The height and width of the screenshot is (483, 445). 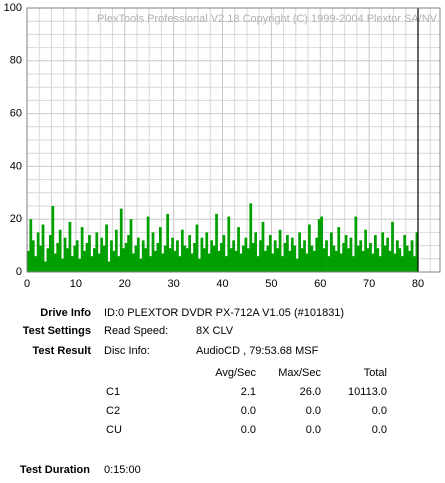 What do you see at coordinates (127, 351) in the screenshot?
I see `key: Disc Info:` at bounding box center [127, 351].